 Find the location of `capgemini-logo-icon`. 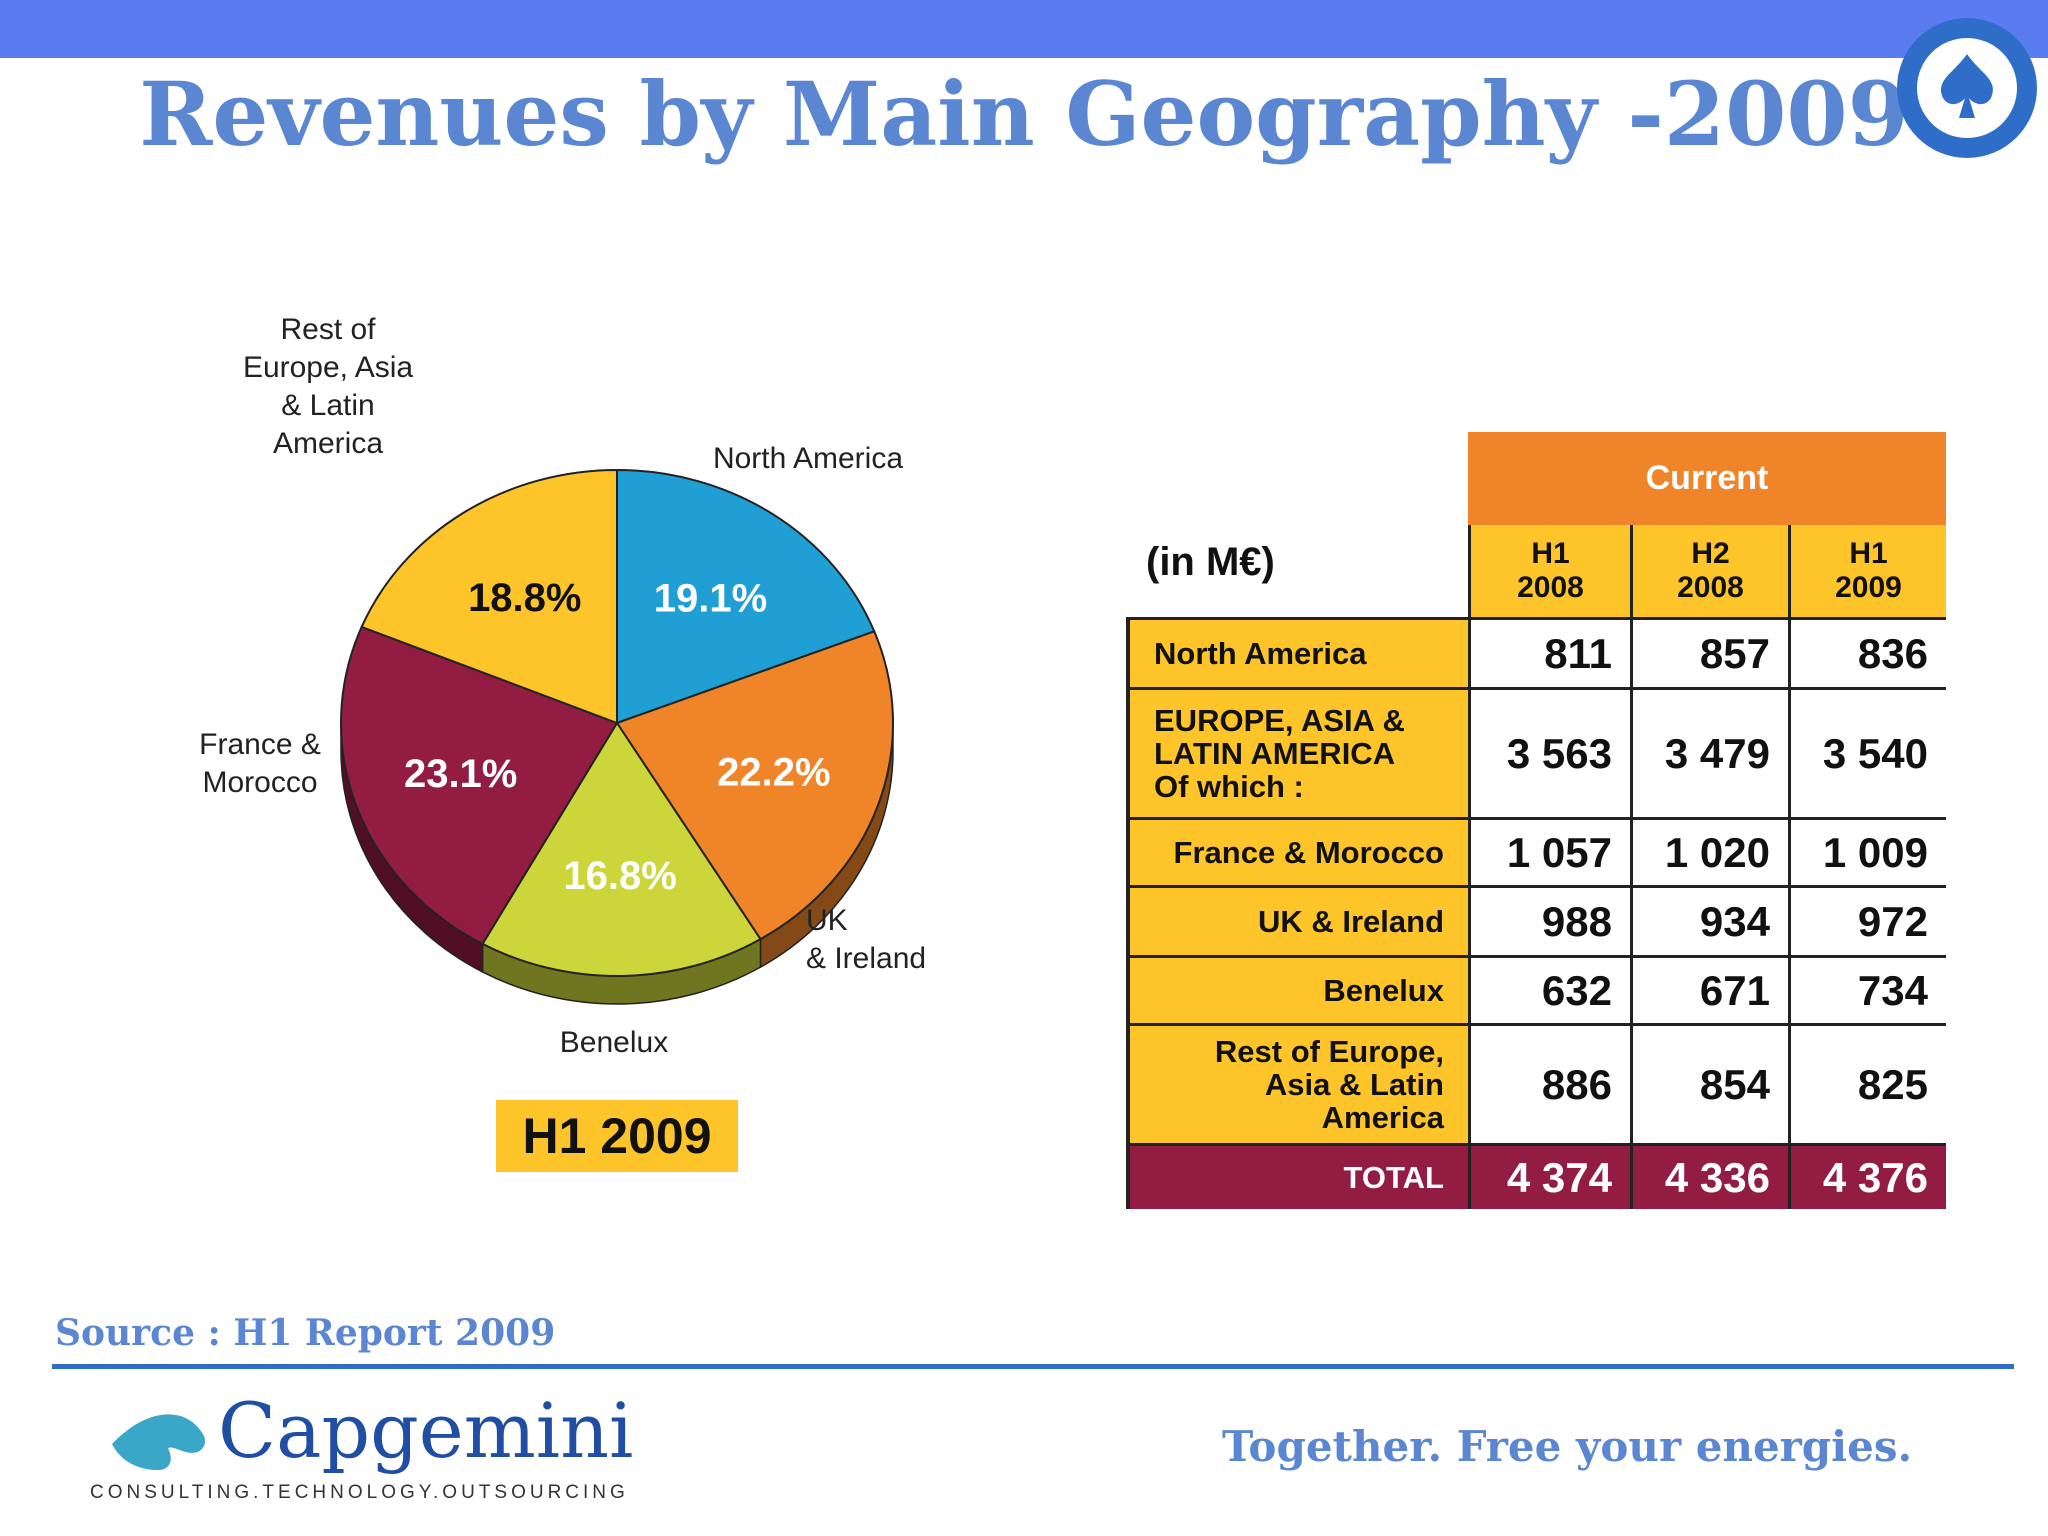

capgemini-logo-icon is located at coordinates (159, 1442).